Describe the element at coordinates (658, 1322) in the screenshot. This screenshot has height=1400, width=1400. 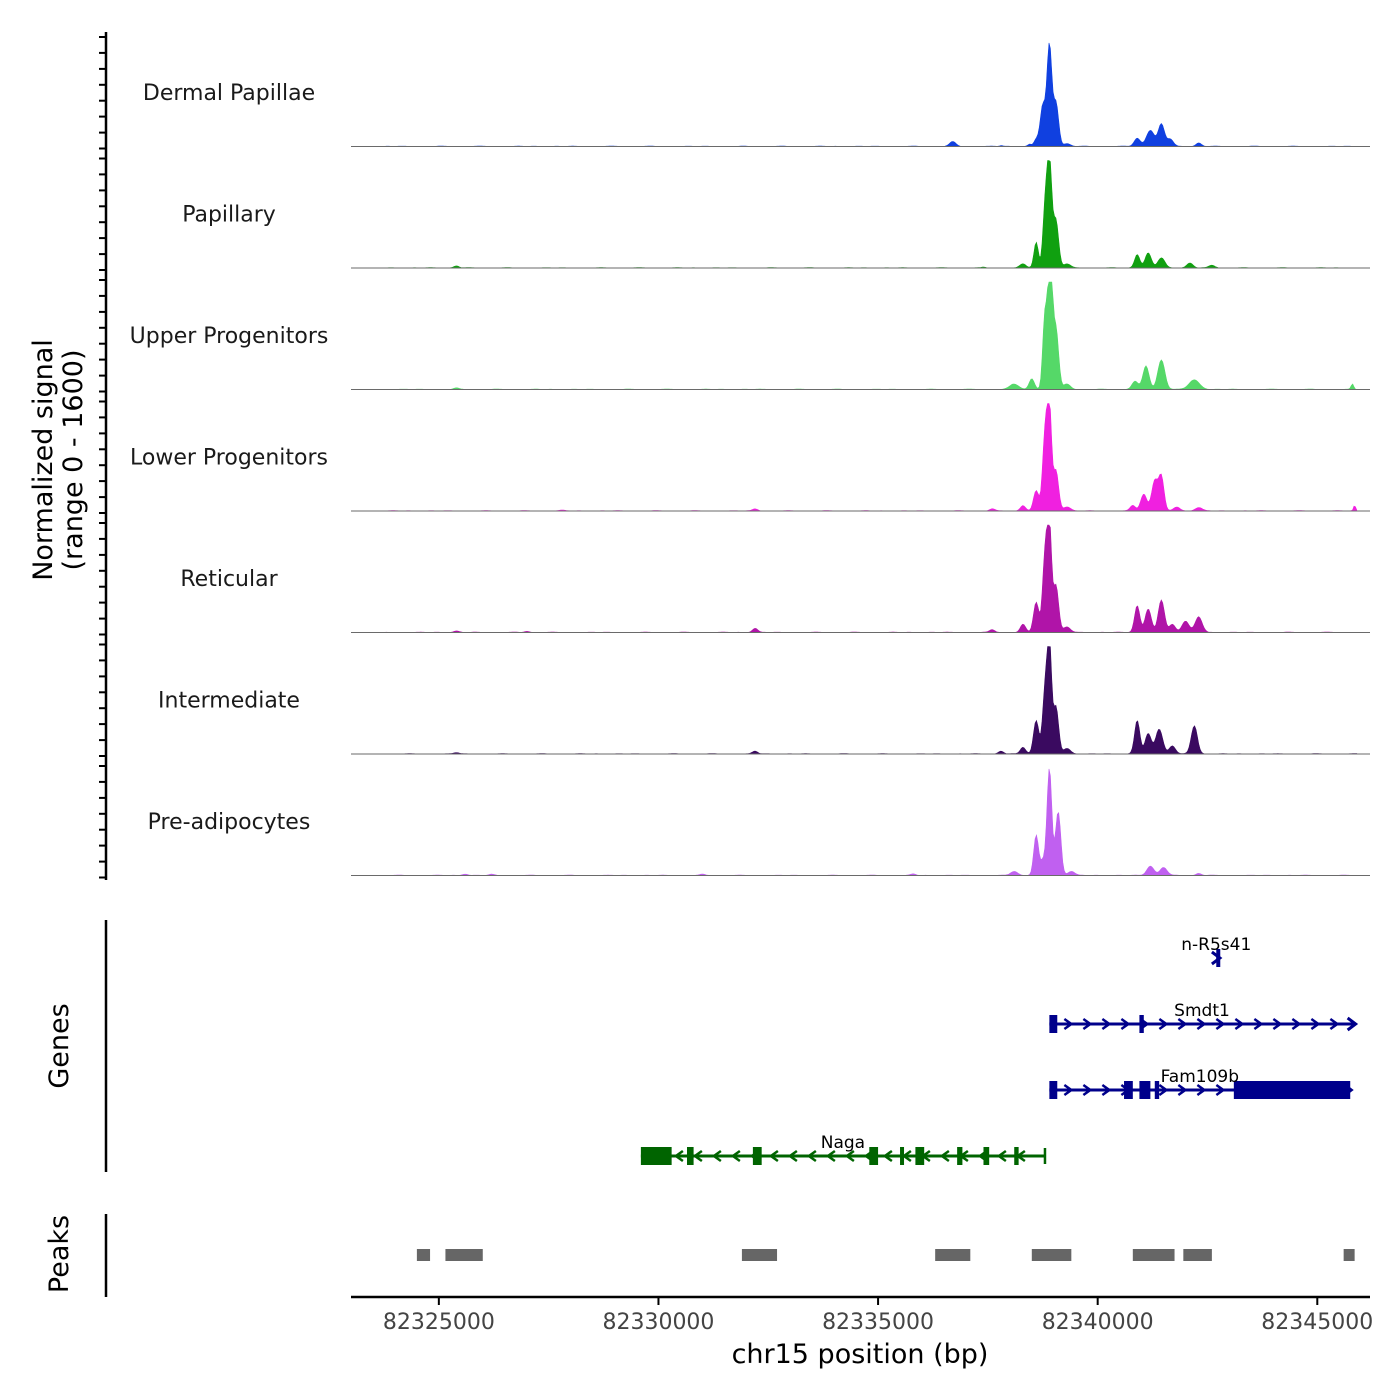
I see `x-tick-label: 82330000` at that location.